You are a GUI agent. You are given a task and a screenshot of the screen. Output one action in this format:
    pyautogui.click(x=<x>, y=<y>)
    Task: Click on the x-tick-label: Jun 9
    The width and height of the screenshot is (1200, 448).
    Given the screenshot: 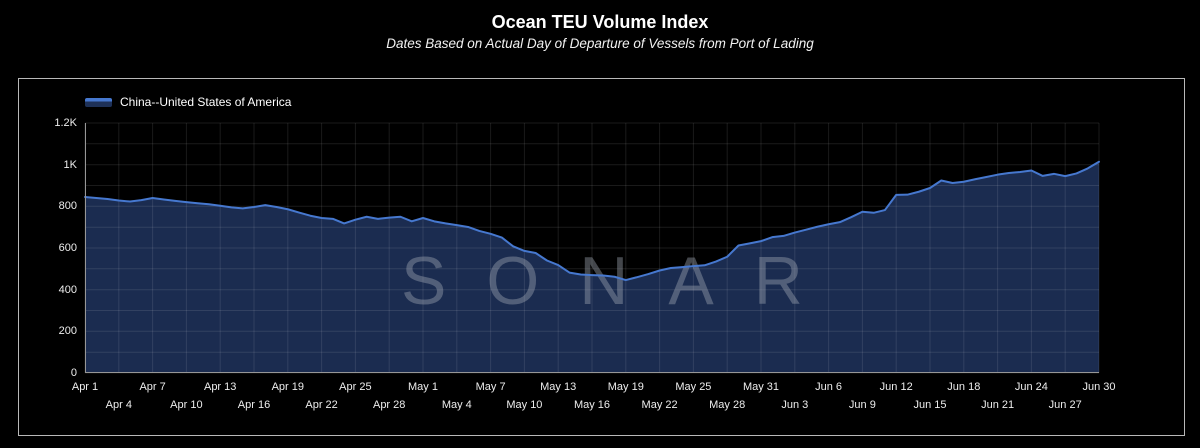 What is the action you would take?
    pyautogui.click(x=862, y=405)
    